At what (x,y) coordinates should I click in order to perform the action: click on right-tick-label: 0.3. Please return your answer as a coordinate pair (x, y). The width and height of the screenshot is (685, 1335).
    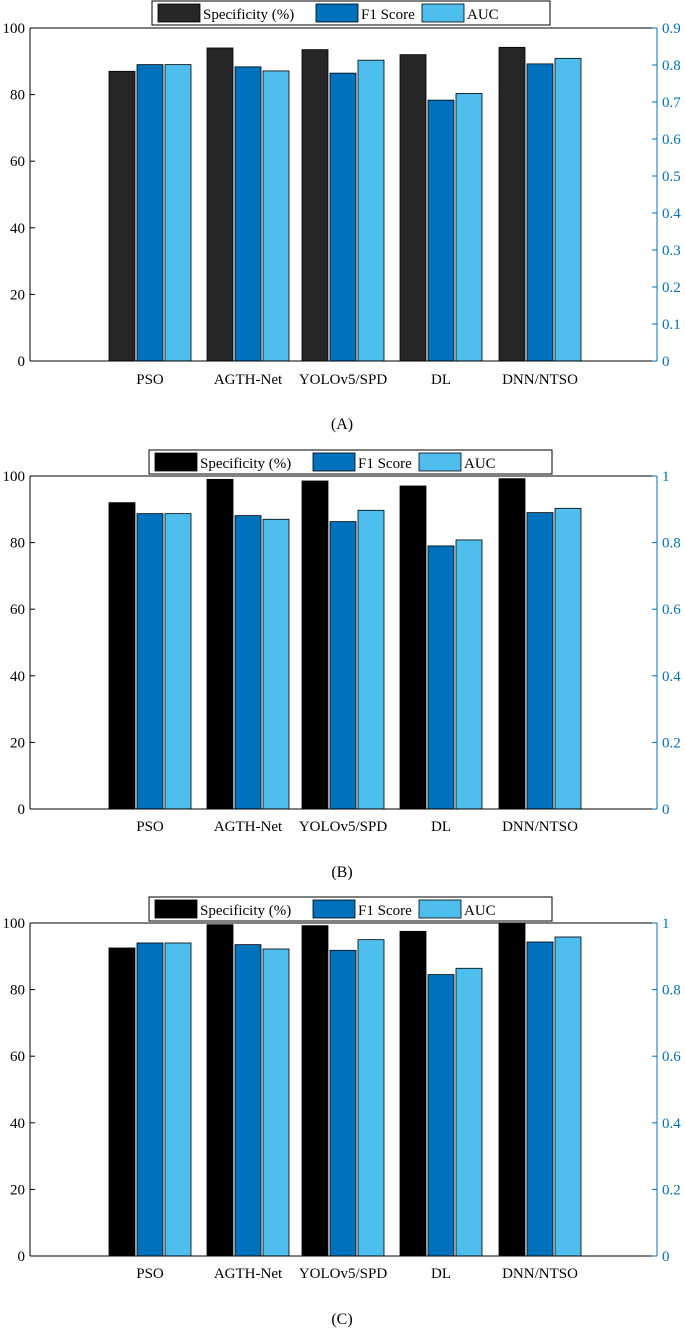
    Looking at the image, I should click on (671, 251).